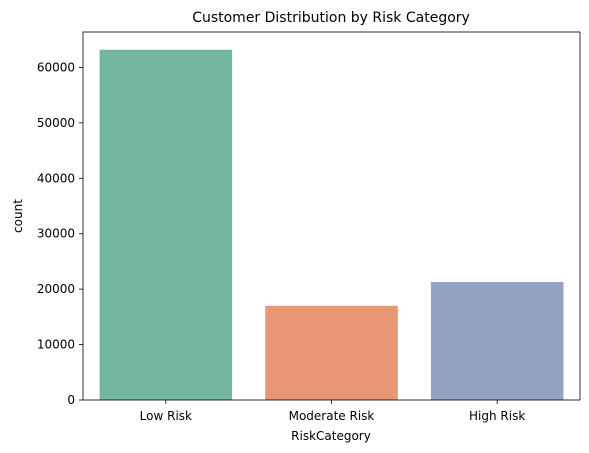 Image resolution: width=589 pixels, height=453 pixels. I want to click on x-axis: Low Risk Moderate Risk High Risk, so click(332, 411).